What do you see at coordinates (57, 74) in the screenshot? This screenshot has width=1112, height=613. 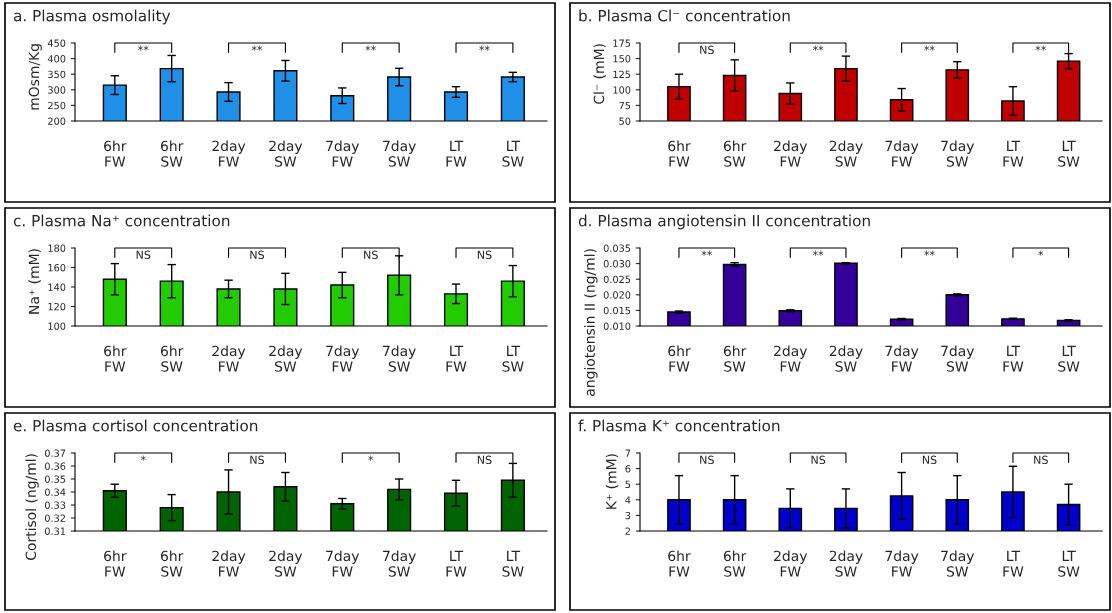 I see `y-tick-label: 350` at bounding box center [57, 74].